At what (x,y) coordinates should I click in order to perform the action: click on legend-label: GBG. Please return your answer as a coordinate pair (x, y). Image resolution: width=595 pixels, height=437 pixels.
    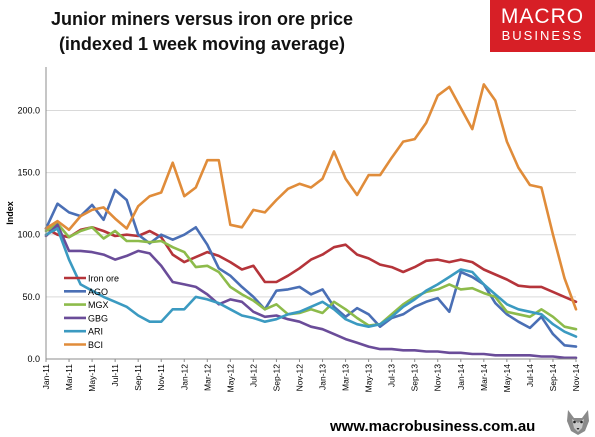
    Looking at the image, I should click on (98, 318).